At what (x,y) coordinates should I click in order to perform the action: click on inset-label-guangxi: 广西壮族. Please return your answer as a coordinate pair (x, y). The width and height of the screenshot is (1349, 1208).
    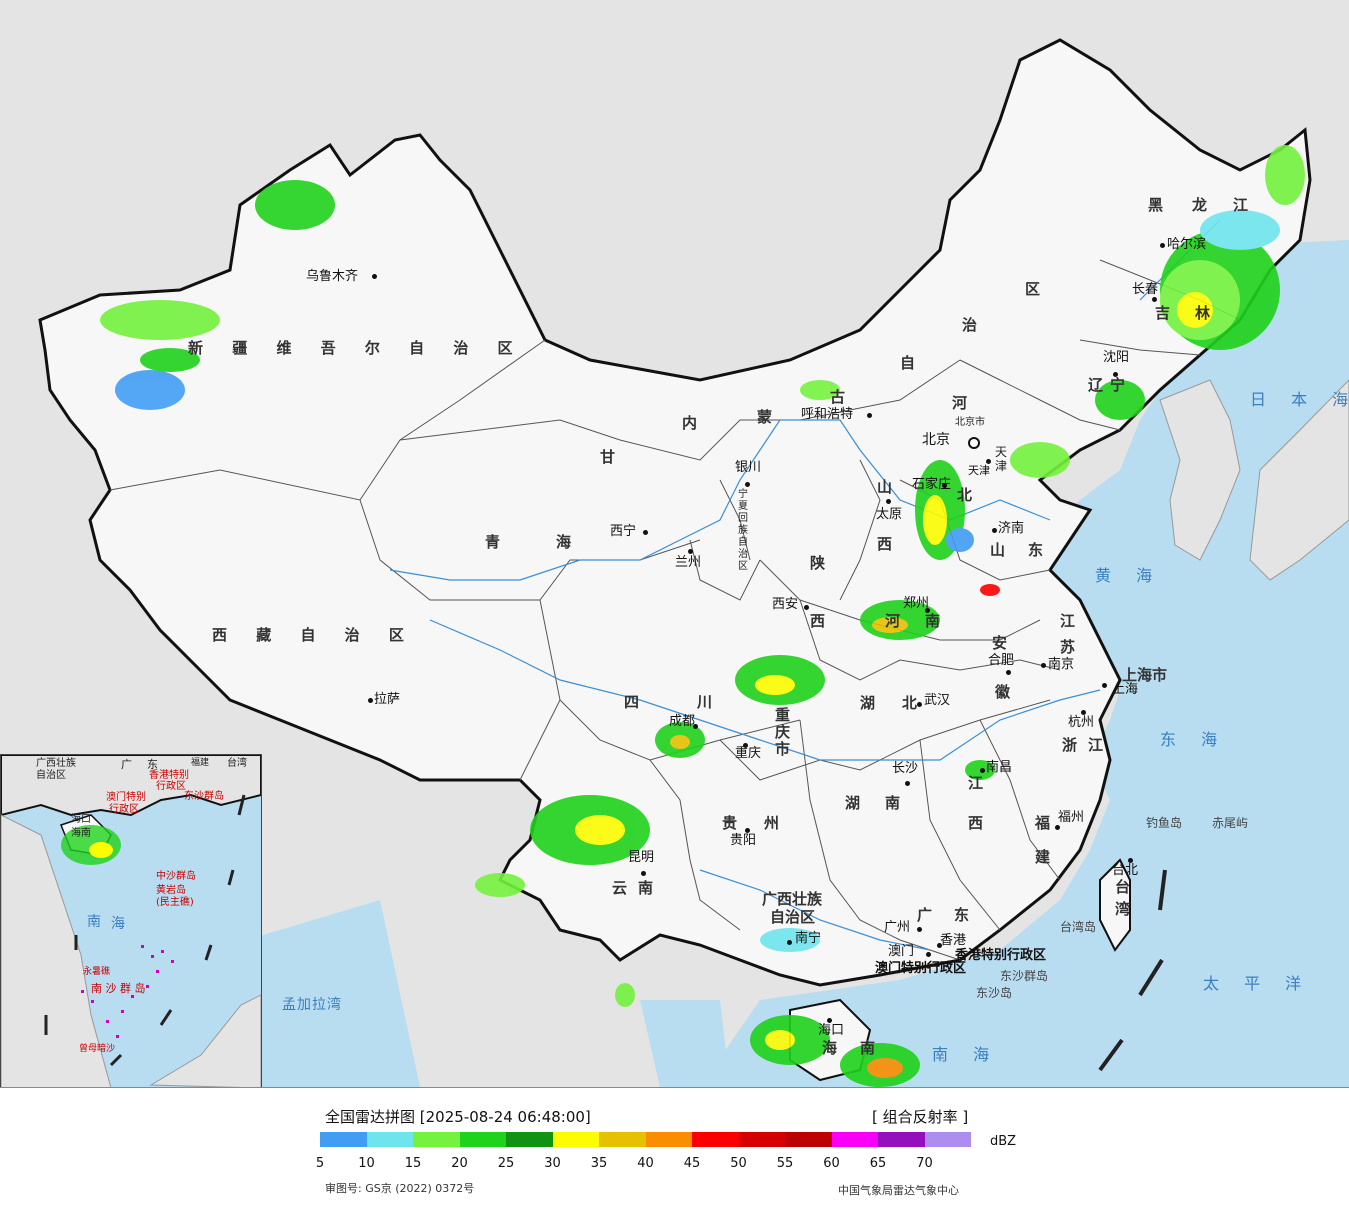
    Looking at the image, I should click on (56, 763).